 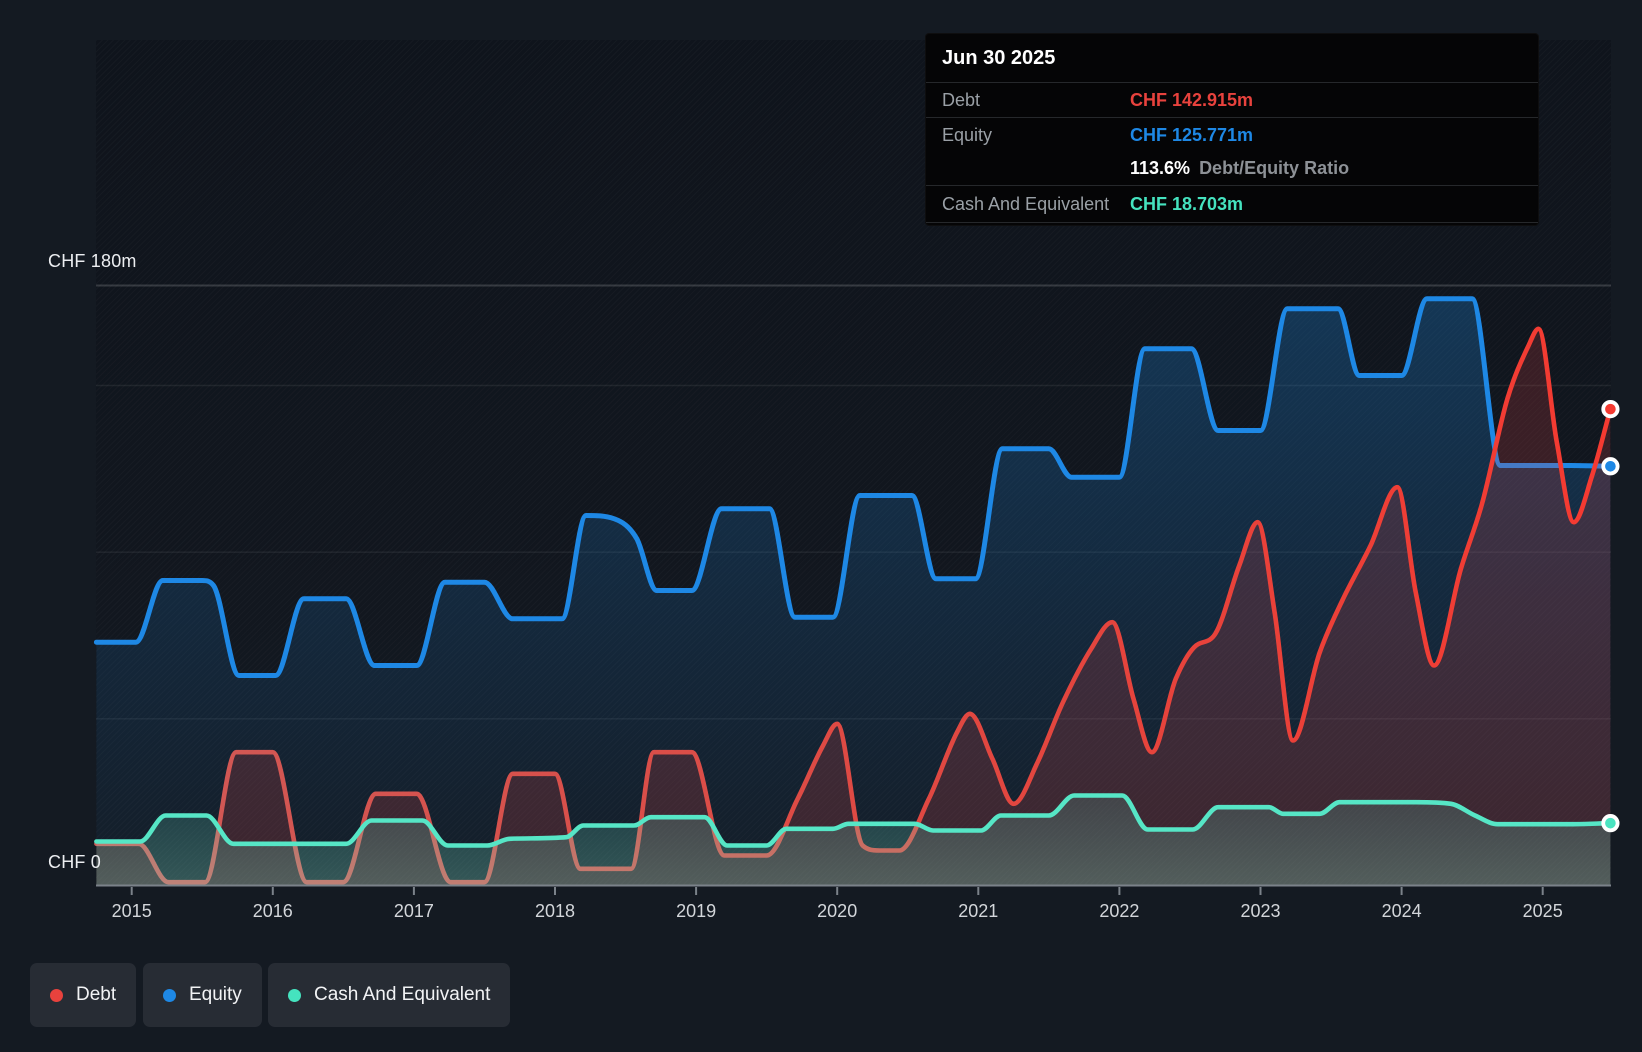 I want to click on tooltip-row-equity: Equity CHF 125.771m, so click(x=1232, y=134).